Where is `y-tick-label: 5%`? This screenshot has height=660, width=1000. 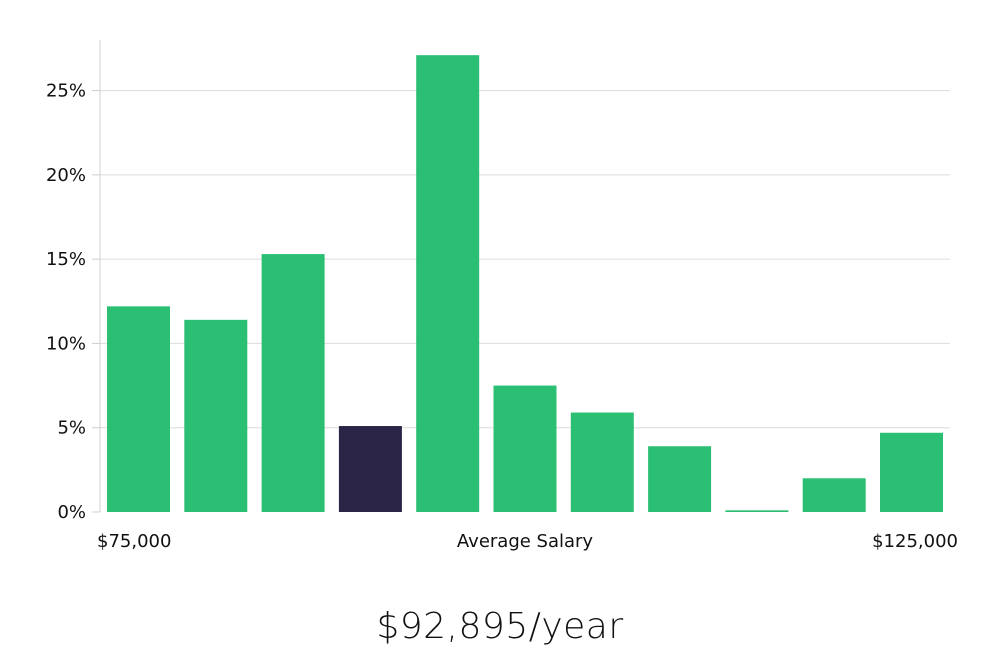 y-tick-label: 5% is located at coordinates (71, 428).